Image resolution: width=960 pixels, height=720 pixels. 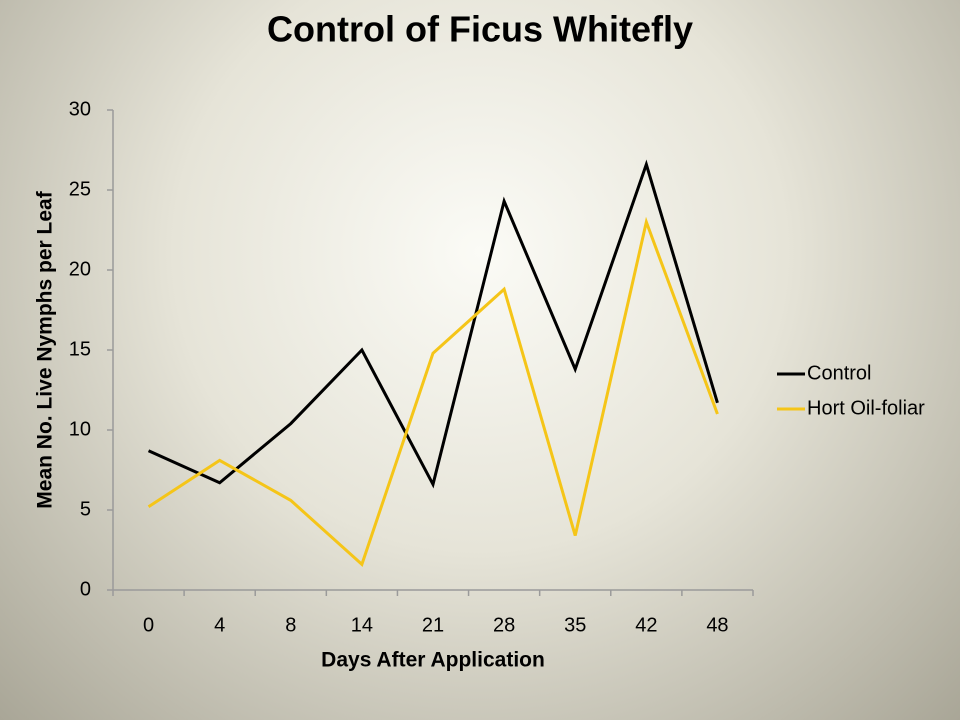 I want to click on chart-title: Control of Ficus Whitefly, so click(x=480, y=29).